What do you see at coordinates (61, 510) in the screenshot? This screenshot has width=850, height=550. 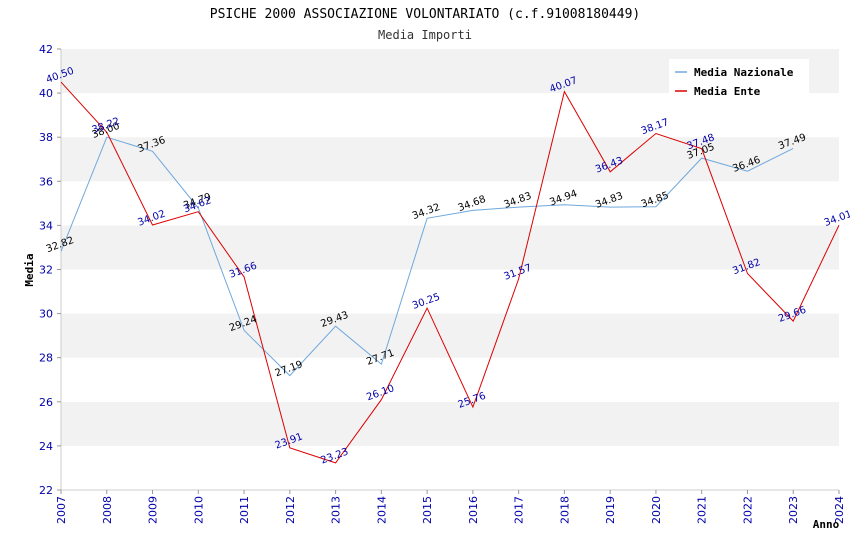 I see `x-tick-label: 2007` at bounding box center [61, 510].